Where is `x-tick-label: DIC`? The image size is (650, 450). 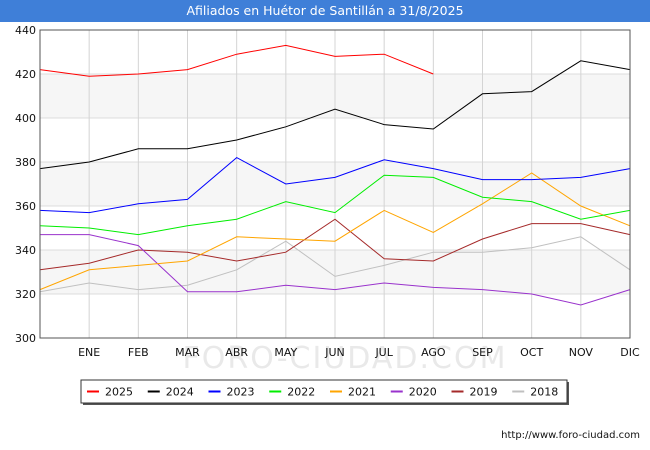 x-tick-label: DIC is located at coordinates (630, 352).